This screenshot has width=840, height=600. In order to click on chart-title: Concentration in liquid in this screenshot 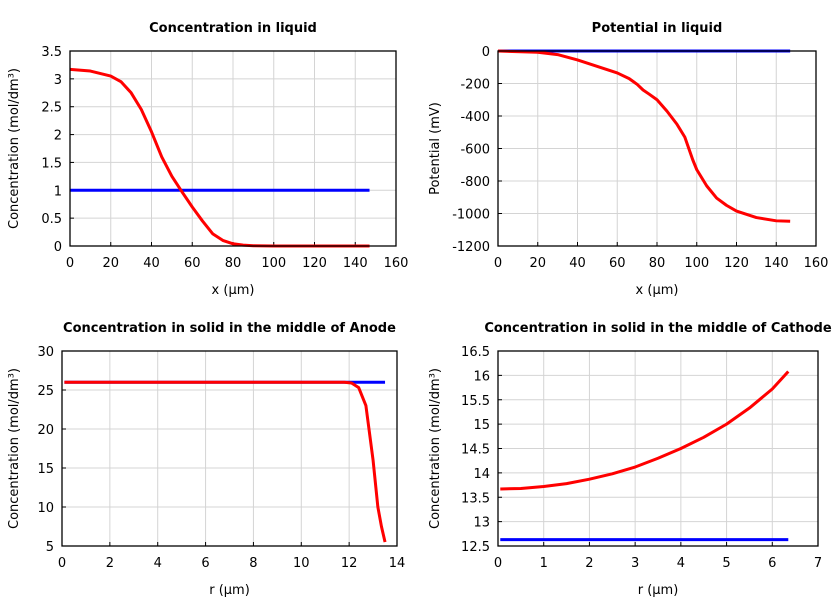, I will do `click(233, 28)`.